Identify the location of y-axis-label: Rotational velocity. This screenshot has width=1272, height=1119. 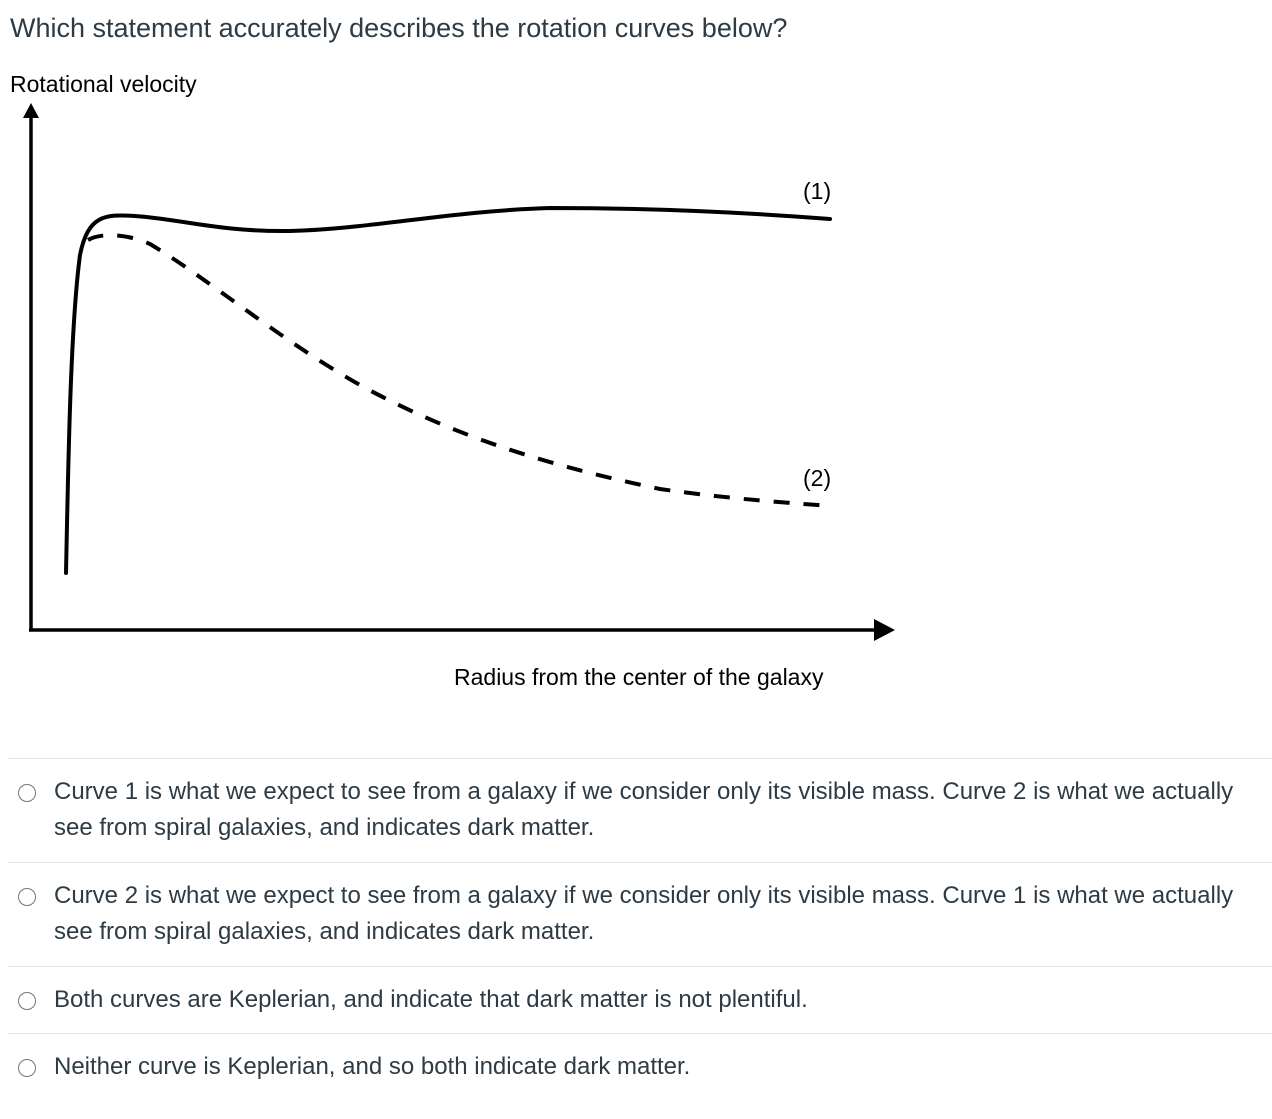
(103, 84).